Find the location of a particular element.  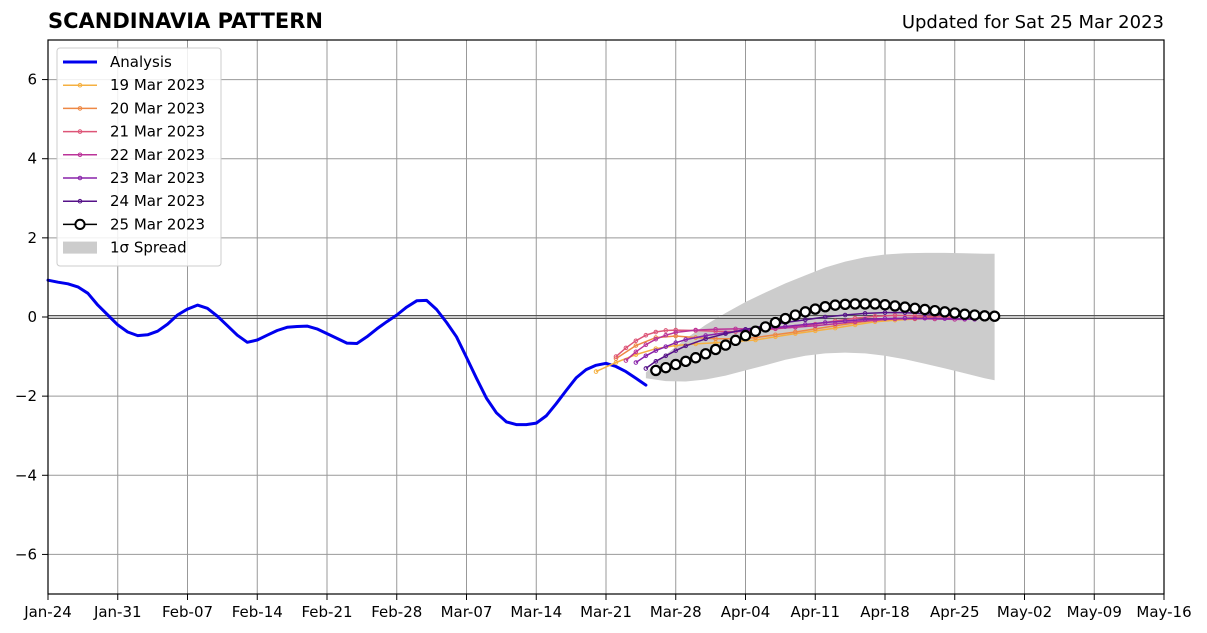

y-tick-label: −4 is located at coordinates (26, 475).